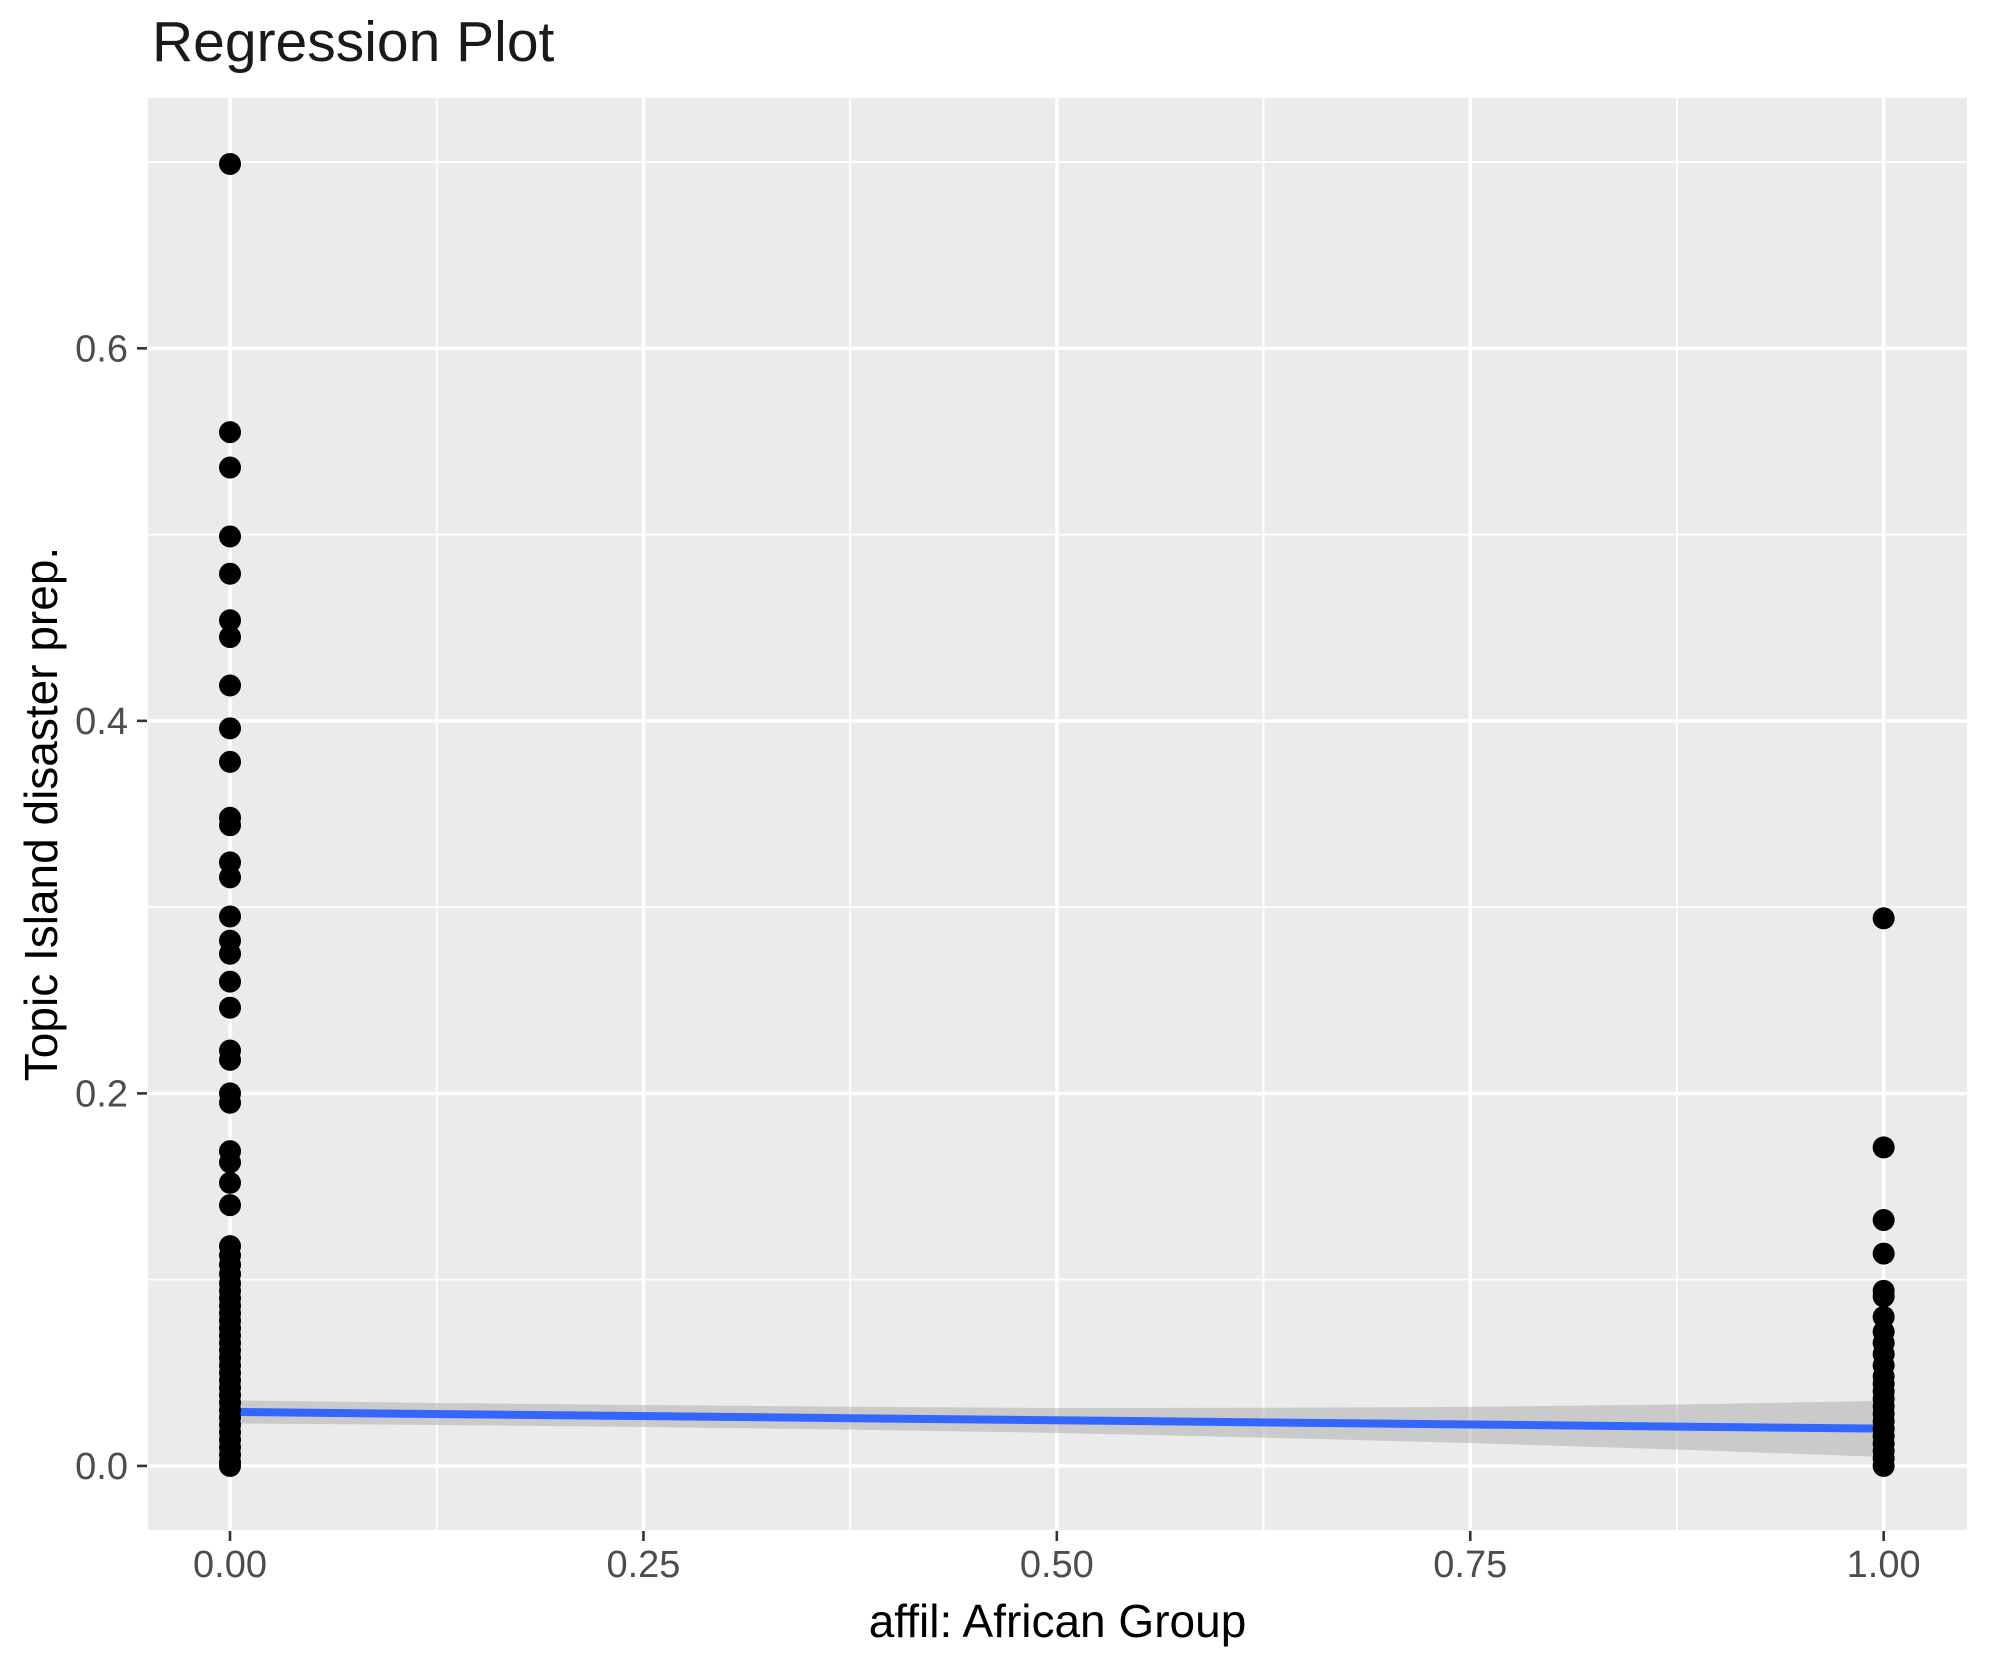 This screenshot has height=1665, width=1990. Describe the element at coordinates (101, 1467) in the screenshot. I see `y-tick-label: 0.0` at that location.